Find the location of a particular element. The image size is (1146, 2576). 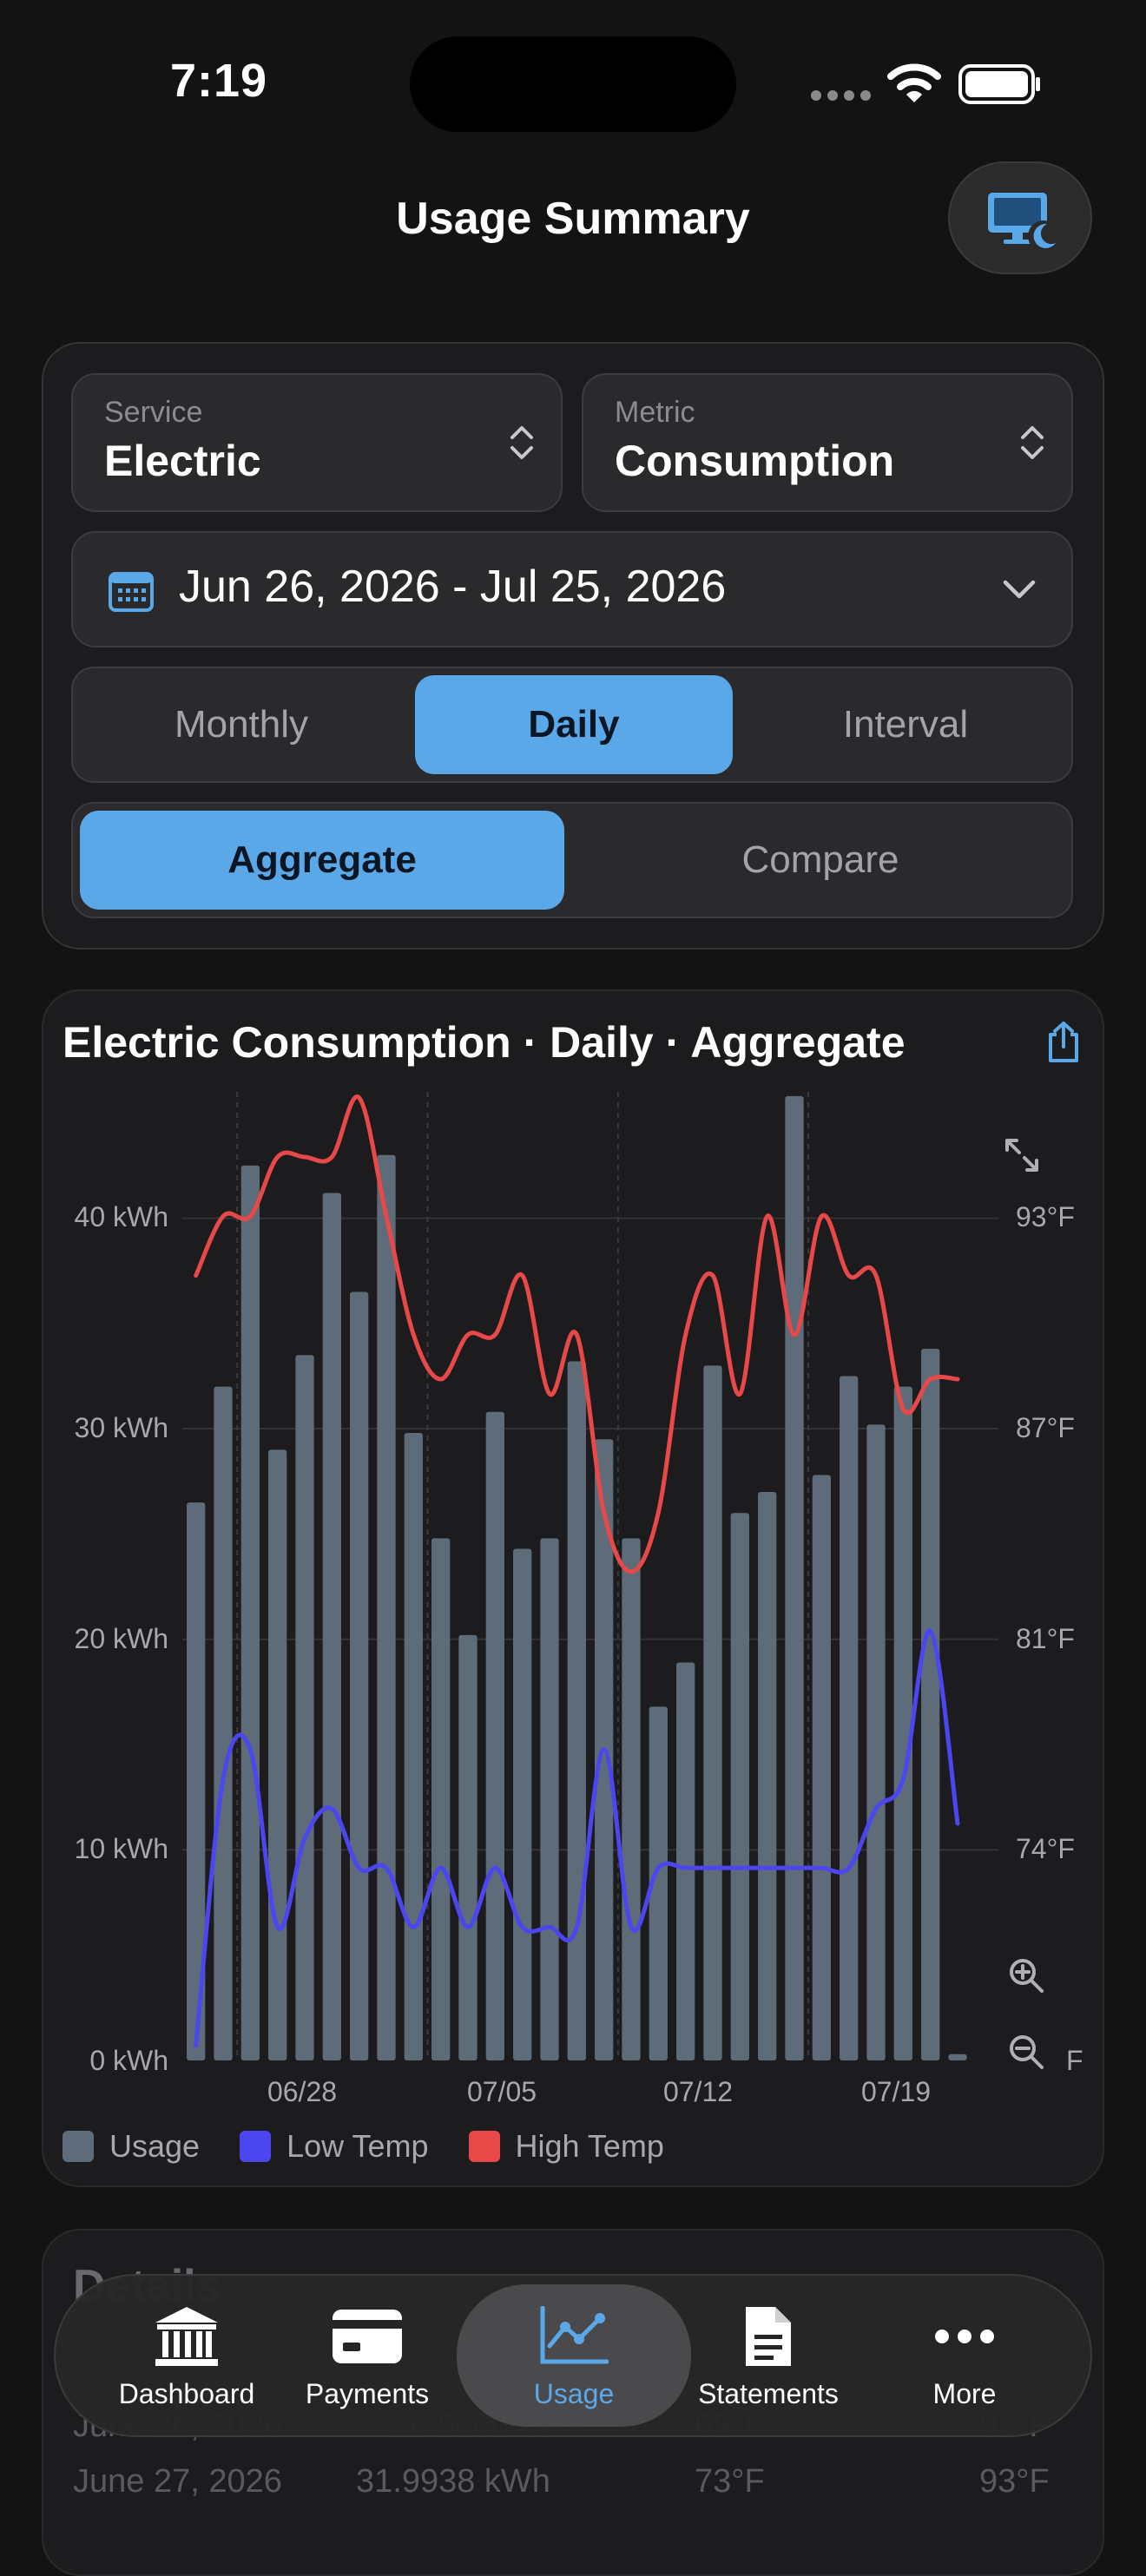

tab-more: More is located at coordinates (964, 2355).